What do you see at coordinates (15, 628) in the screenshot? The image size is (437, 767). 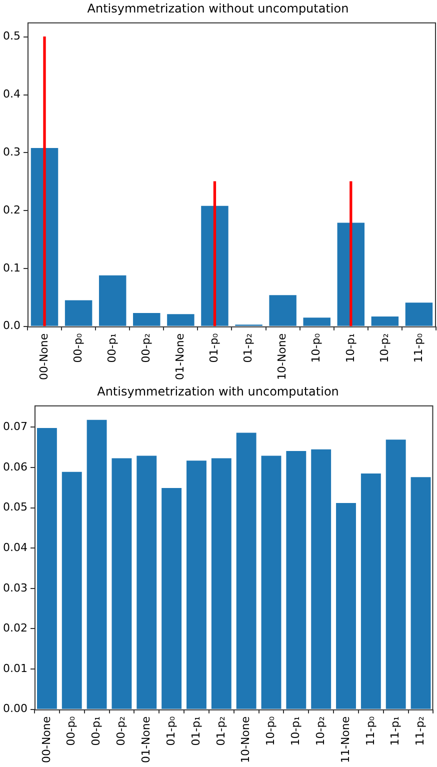 I see `y-tick-label: 0.02` at bounding box center [15, 628].